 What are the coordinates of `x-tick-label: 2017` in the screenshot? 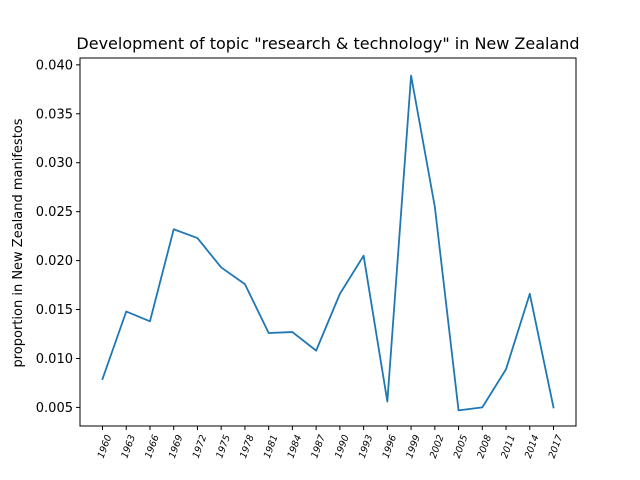 It's located at (556, 446).